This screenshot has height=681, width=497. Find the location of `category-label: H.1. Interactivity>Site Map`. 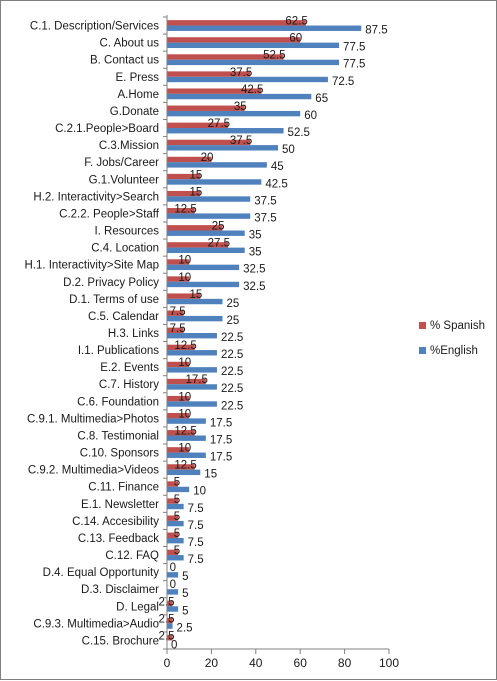

category-label: H.1. Interactivity>Site Map is located at coordinates (91, 266).